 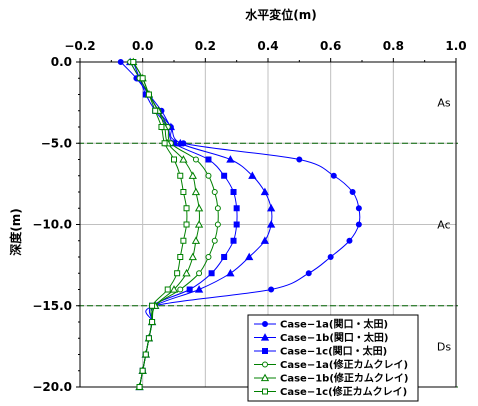 I want to click on y-tick-label: 0.0, so click(x=61, y=62).